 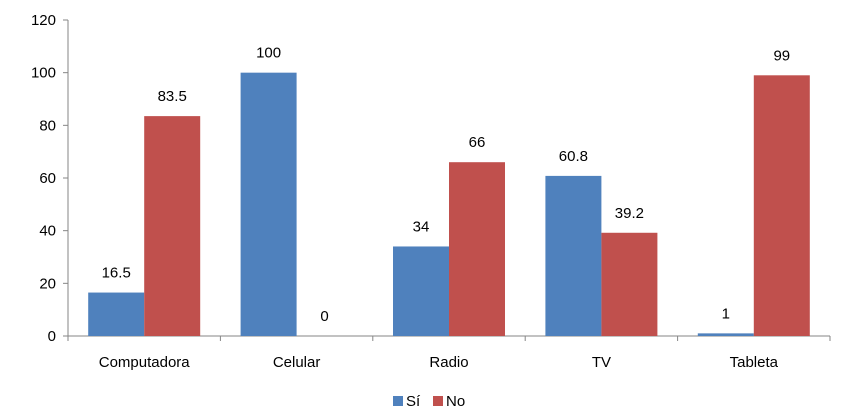 I want to click on legend-label: No, so click(x=455, y=401).